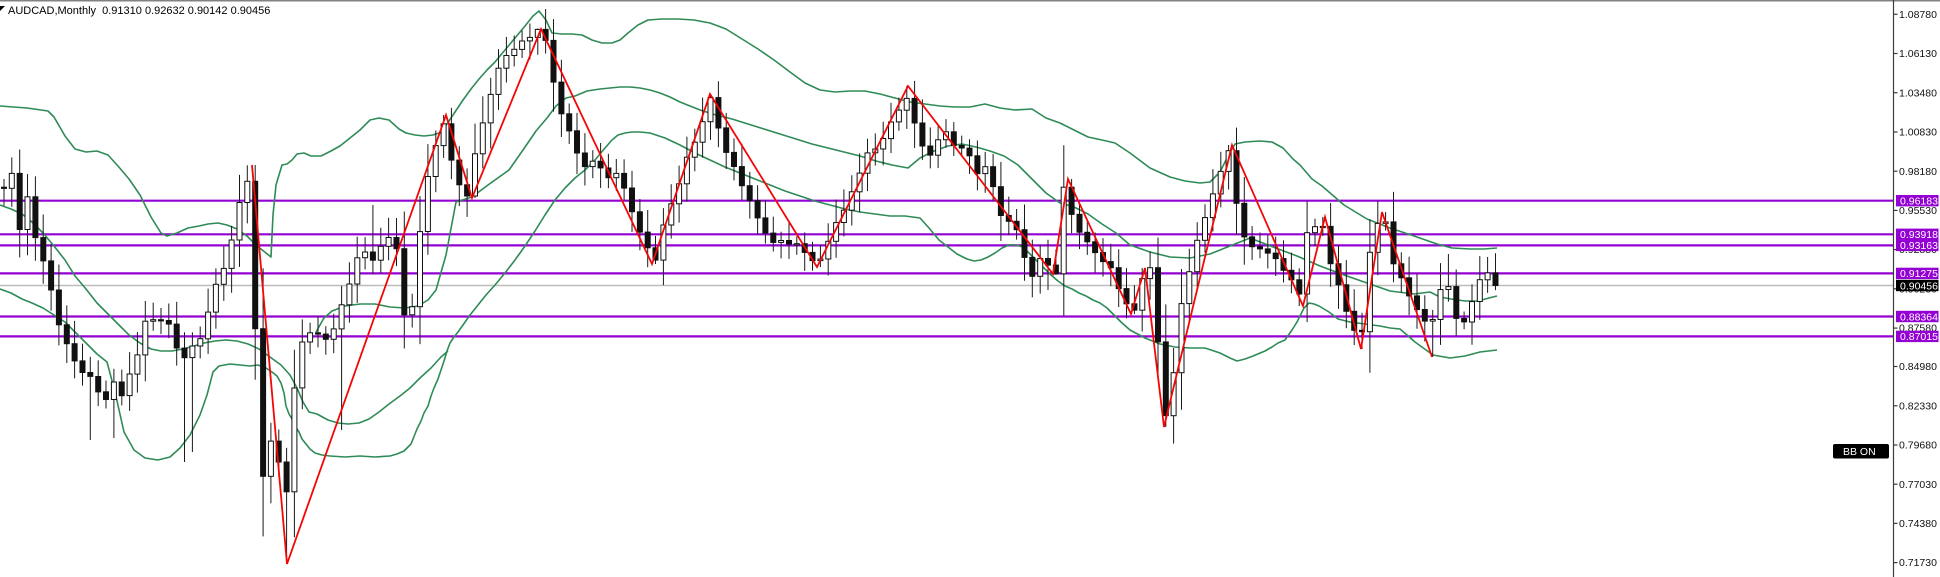  I want to click on svg-text: BB ON, so click(1859, 452).